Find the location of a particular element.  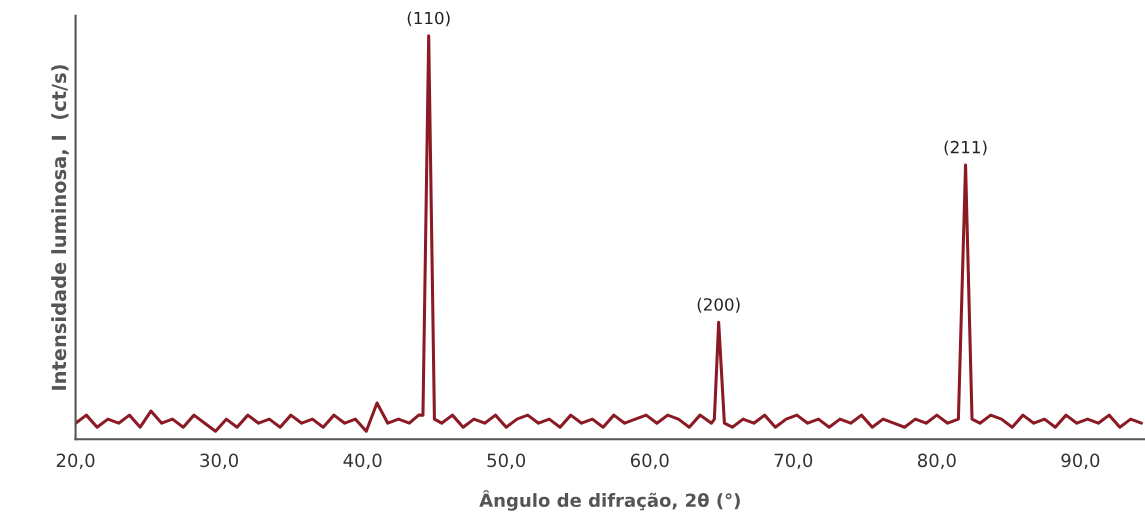

x-axis-title: Ângulo de difração, 2θ (°) is located at coordinates (609, 500).